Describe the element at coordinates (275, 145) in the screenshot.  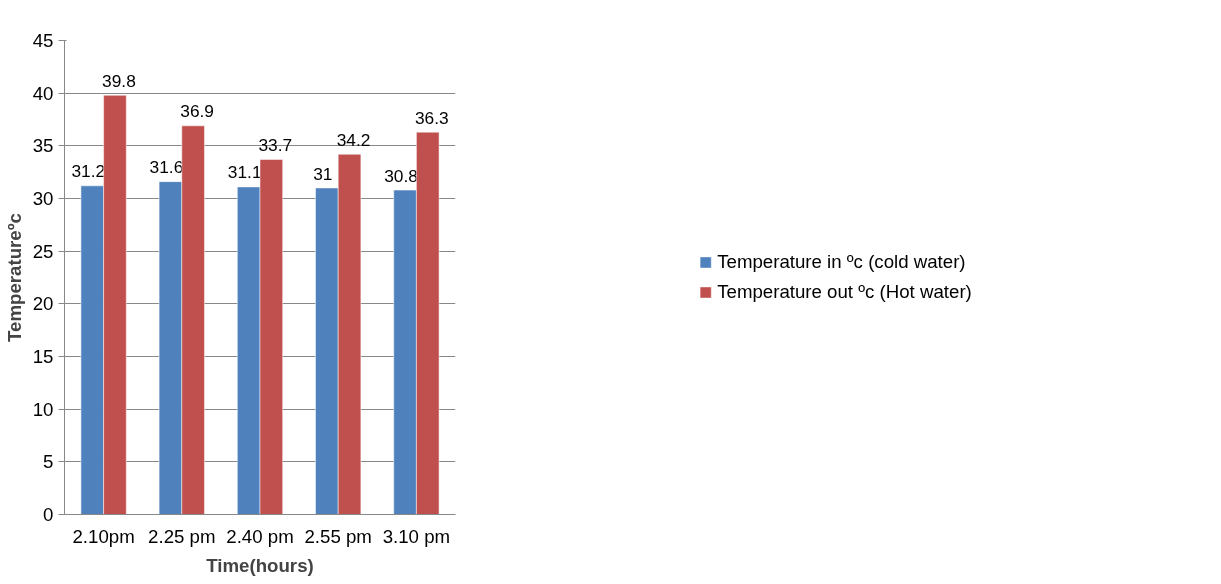
I see `data-label: 33.7` at that location.